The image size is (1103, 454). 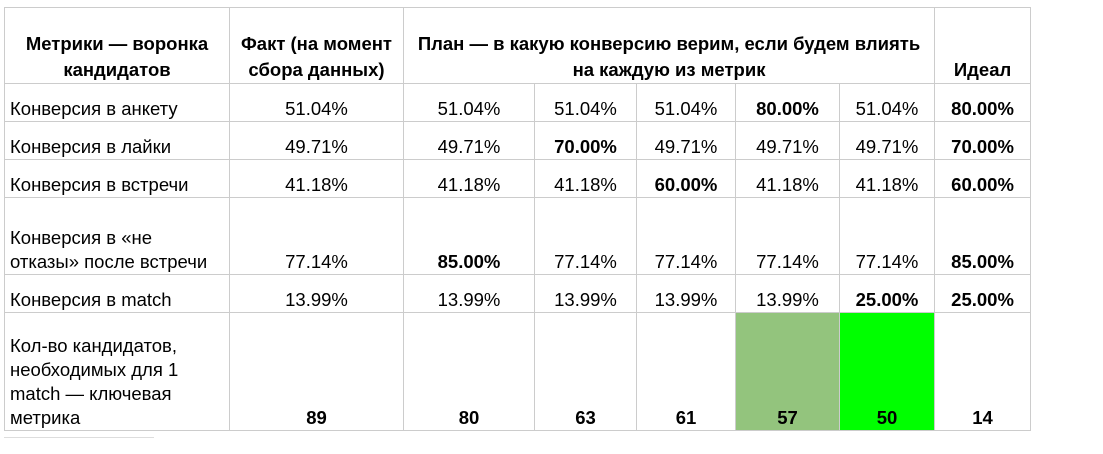 I want to click on ideal-cell: 14, so click(x=983, y=371).